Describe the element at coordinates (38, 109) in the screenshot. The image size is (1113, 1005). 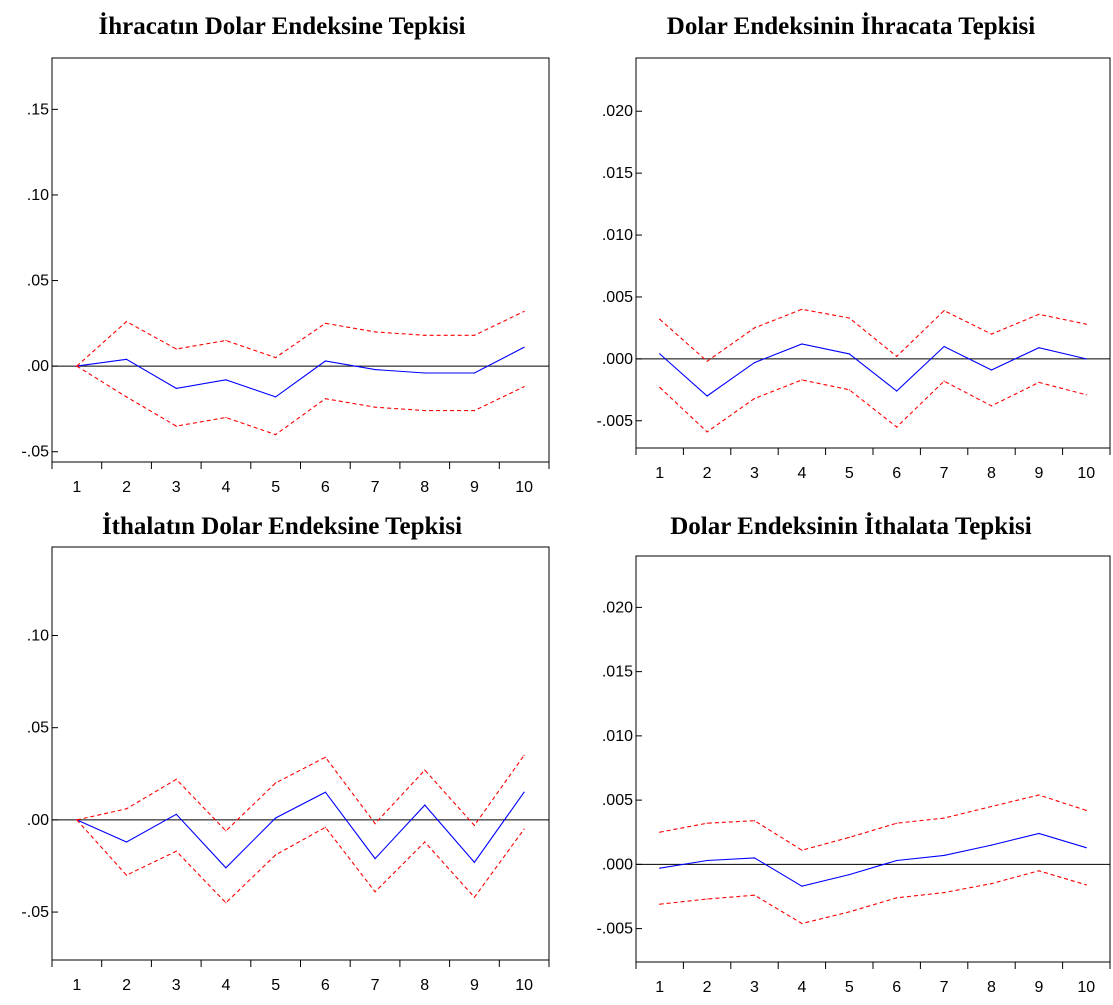
I see `y-tick-label: .15` at that location.